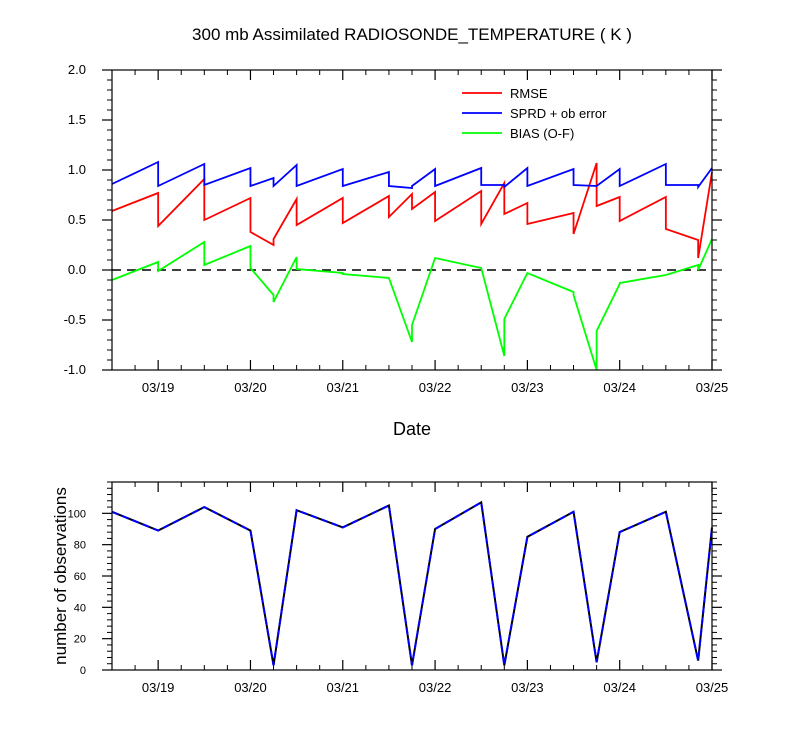 This screenshot has width=800, height=750. What do you see at coordinates (77, 514) in the screenshot?
I see `bottom-ytick-label: 100` at bounding box center [77, 514].